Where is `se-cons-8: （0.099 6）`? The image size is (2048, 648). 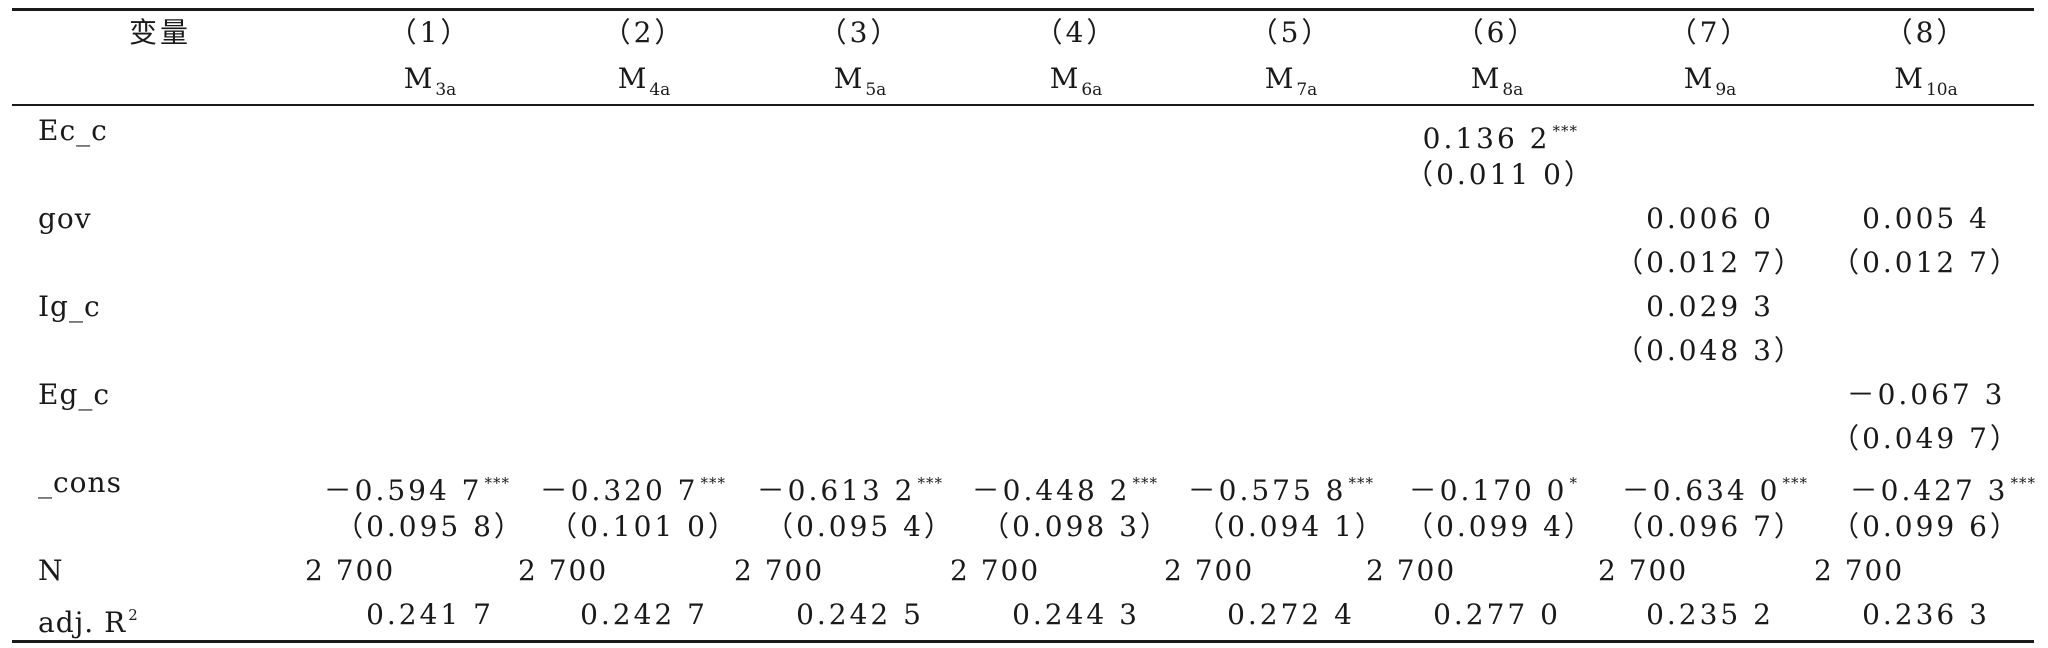 se-cons-8: （0.099 6） is located at coordinates (1926, 526).